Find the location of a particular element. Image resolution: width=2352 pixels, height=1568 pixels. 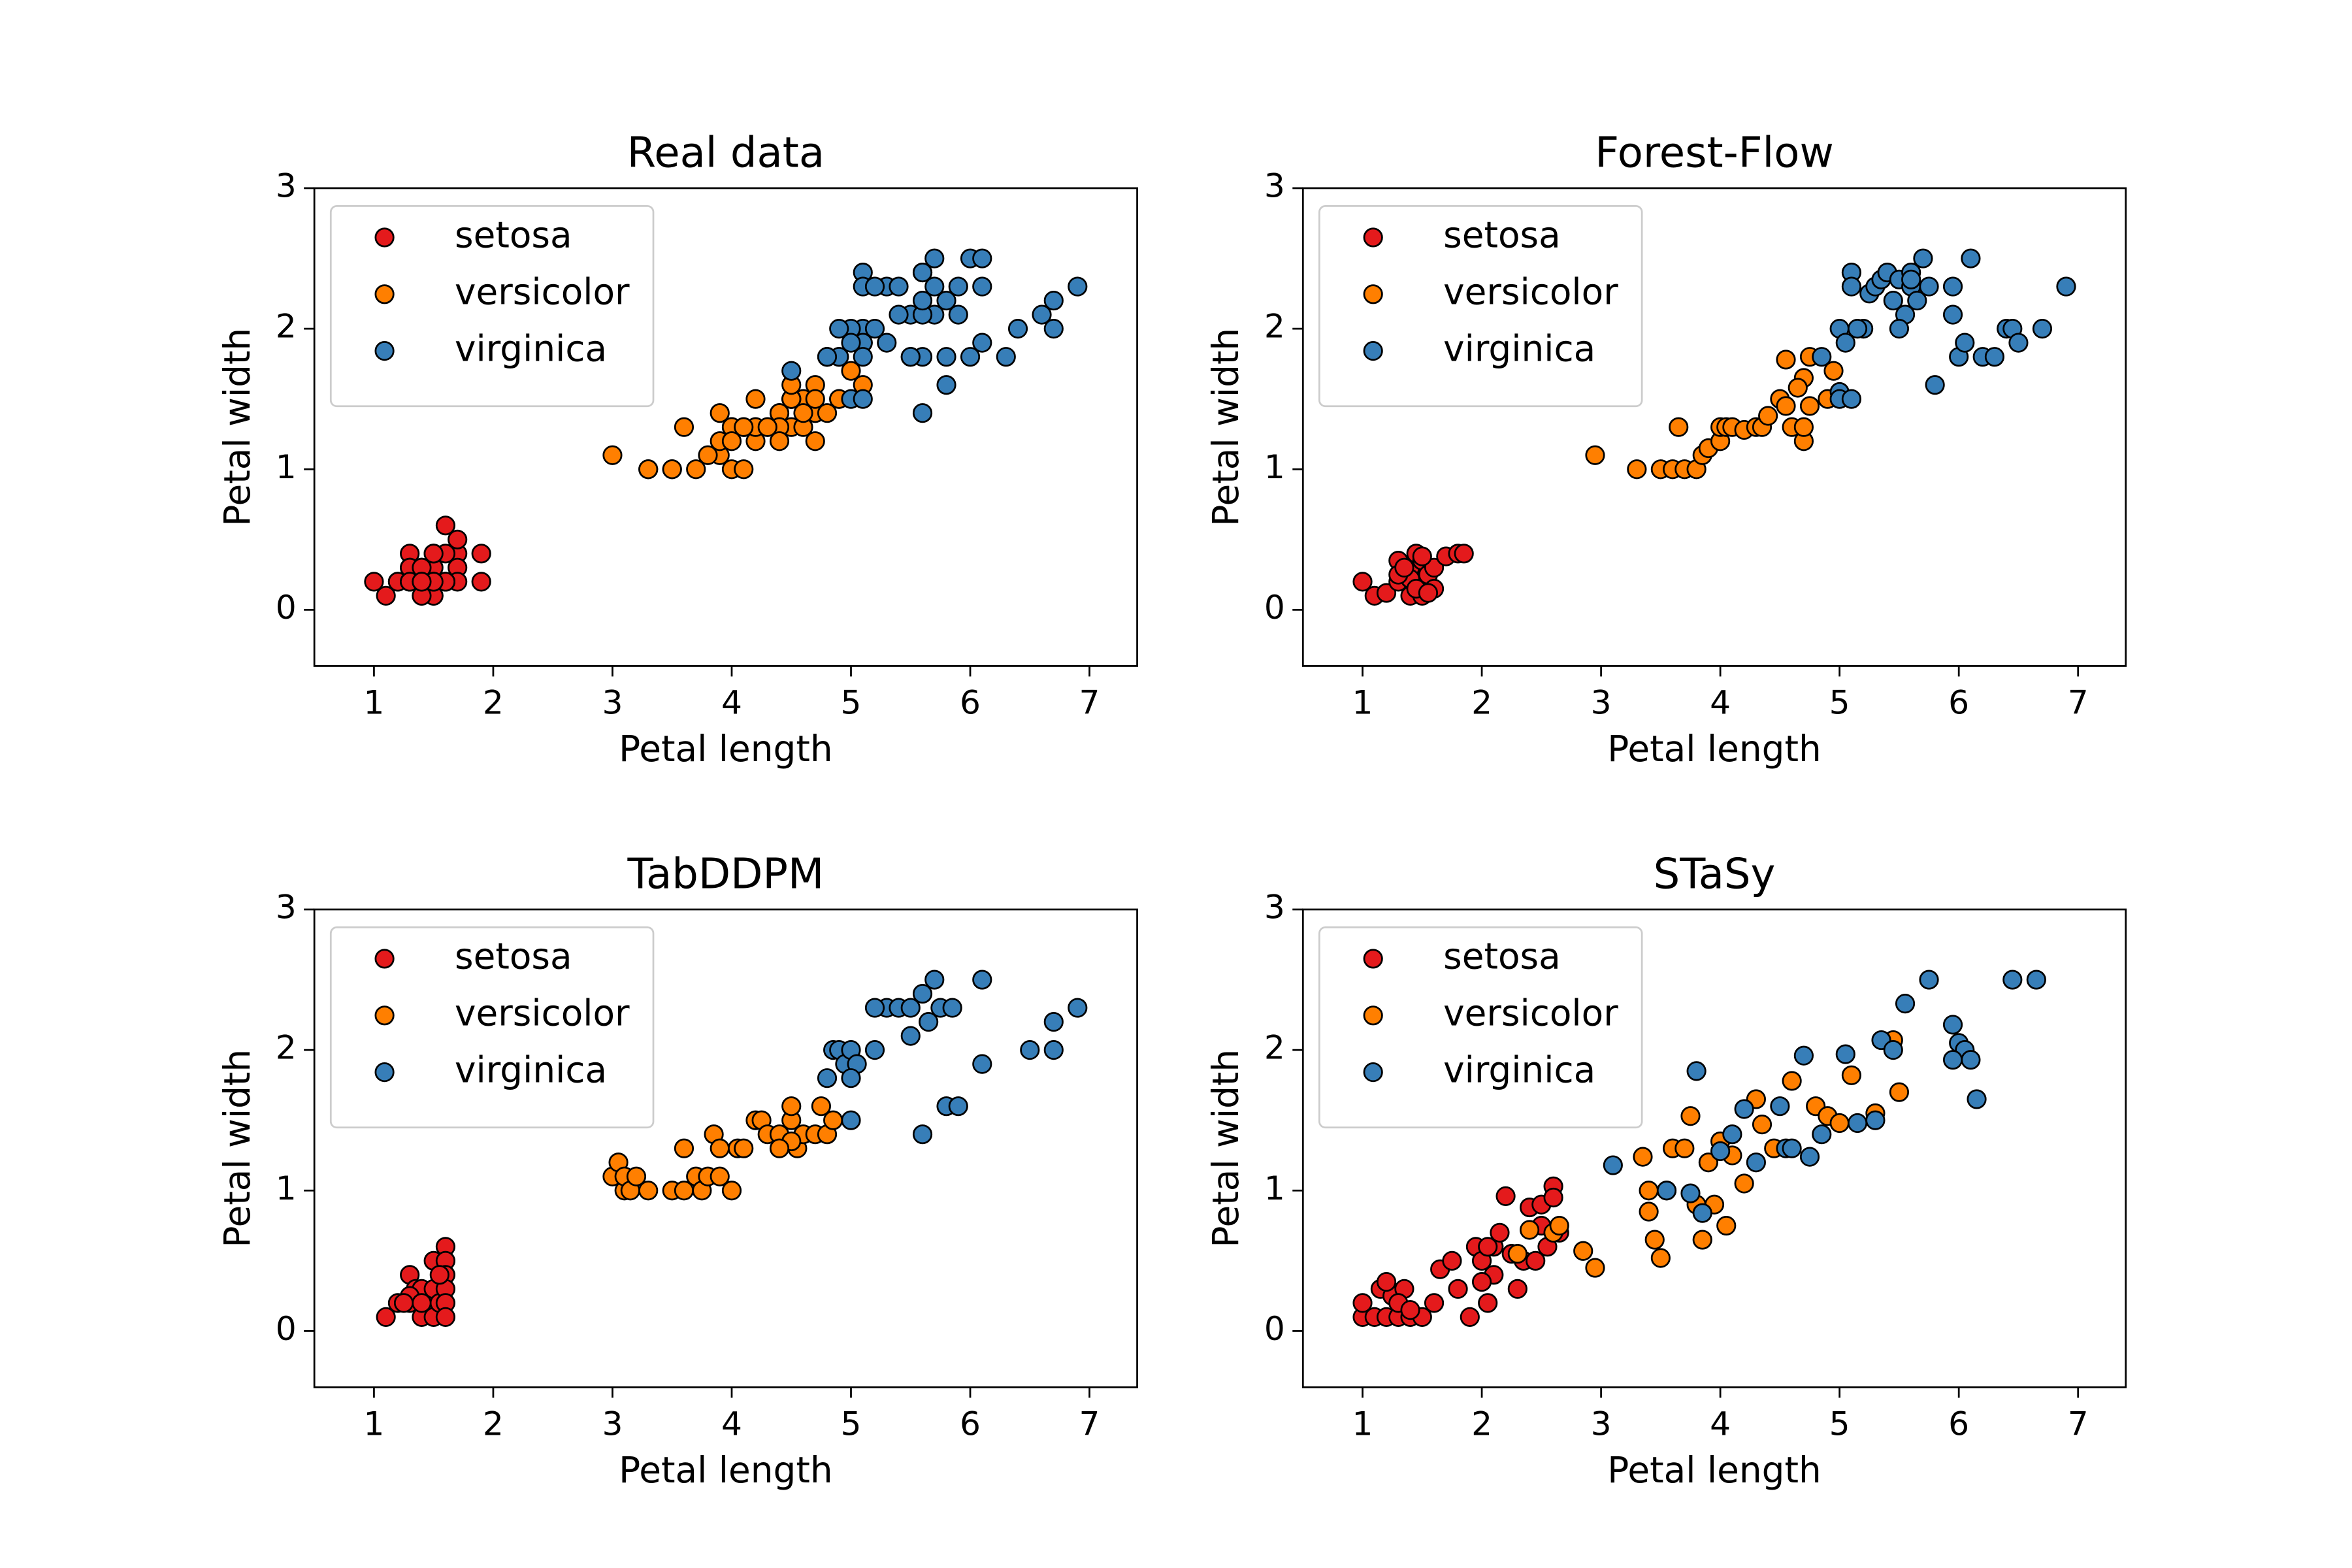

legend-box is located at coordinates (492, 306).